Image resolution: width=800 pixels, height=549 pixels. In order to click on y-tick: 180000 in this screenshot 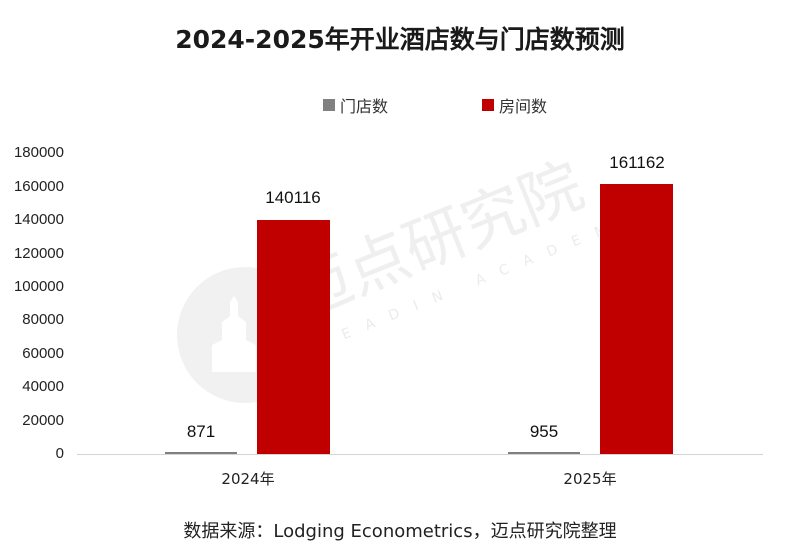, I will do `click(38, 152)`.